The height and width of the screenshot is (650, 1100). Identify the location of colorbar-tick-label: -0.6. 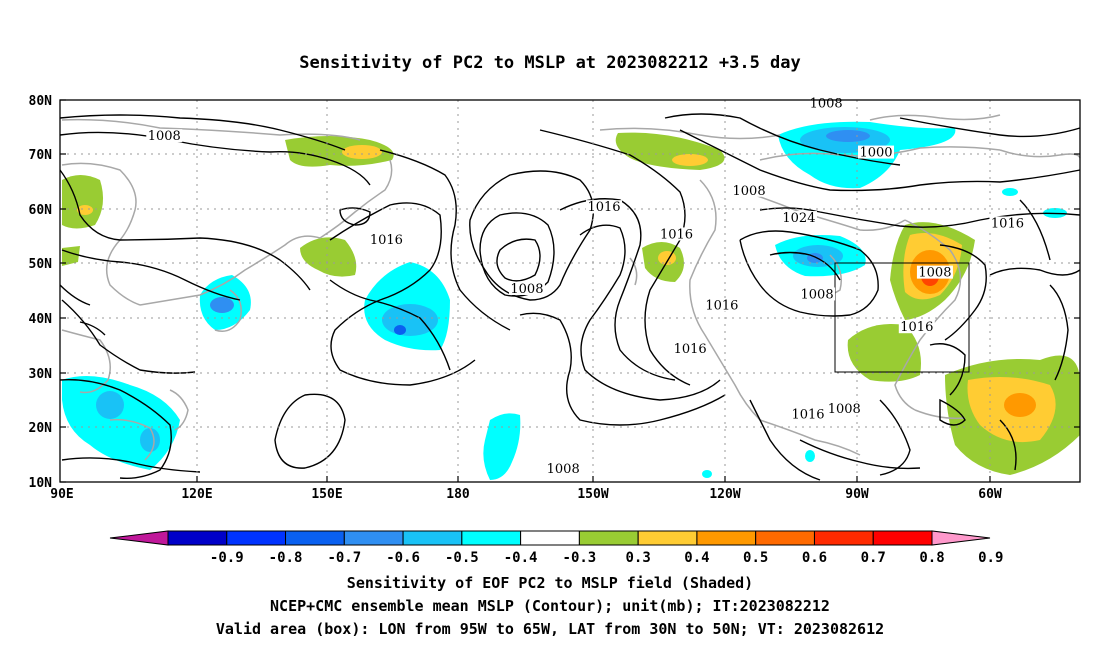
(403, 558).